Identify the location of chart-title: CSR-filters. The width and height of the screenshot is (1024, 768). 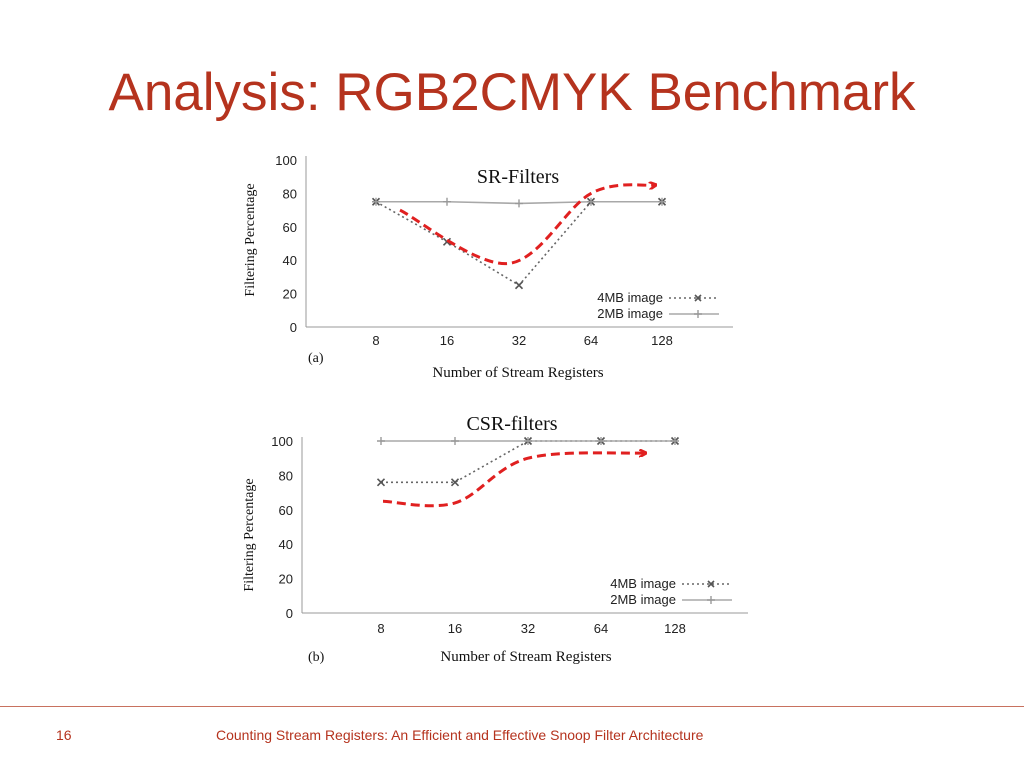
(511, 424).